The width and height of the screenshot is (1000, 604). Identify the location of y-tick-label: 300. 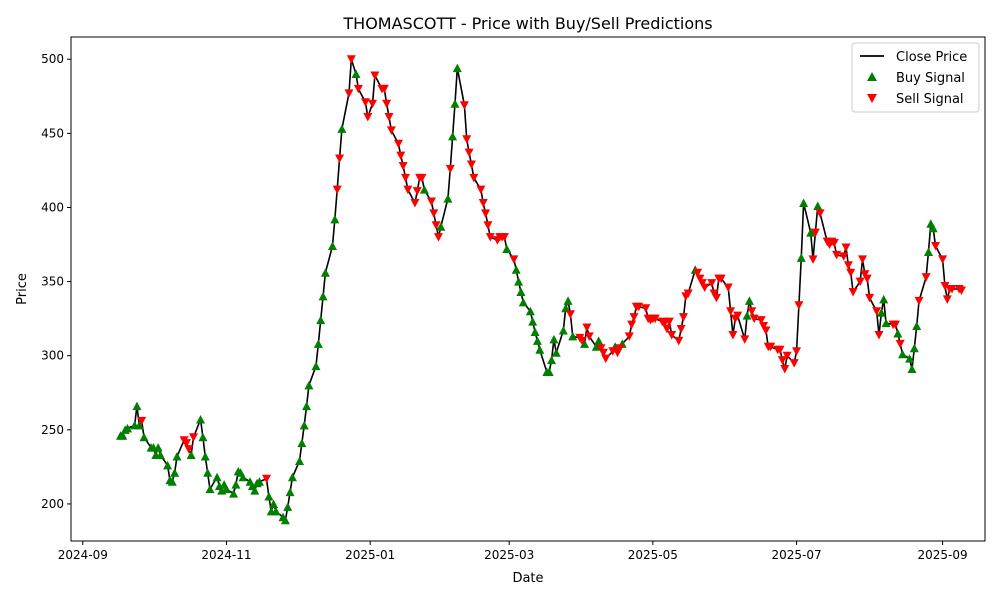
(52, 356).